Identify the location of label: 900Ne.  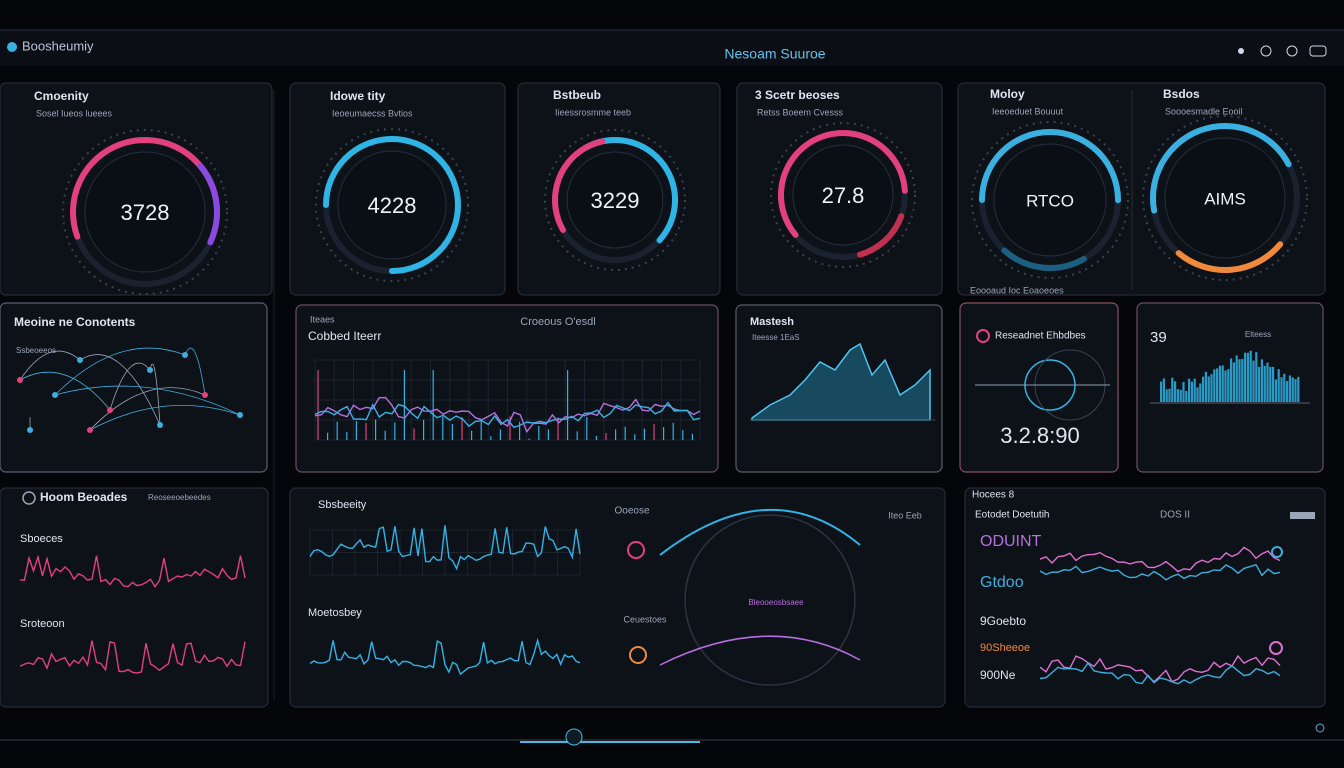
(998, 675).